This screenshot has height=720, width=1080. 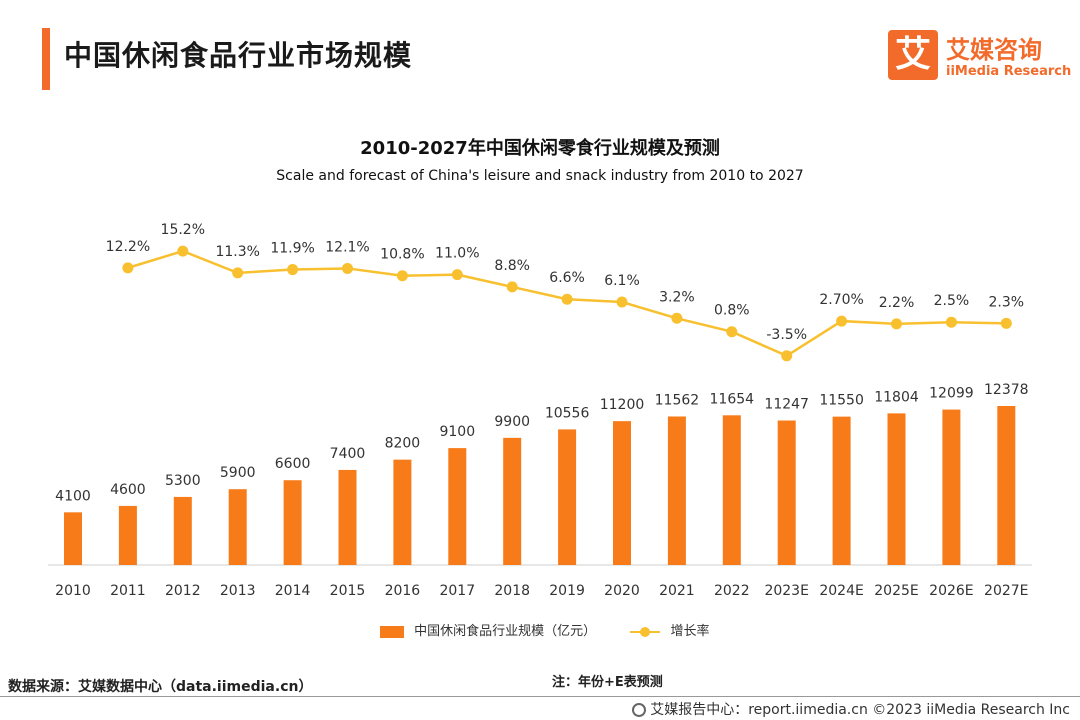 I want to click on bar-value-label-2021: 11562, so click(x=677, y=400).